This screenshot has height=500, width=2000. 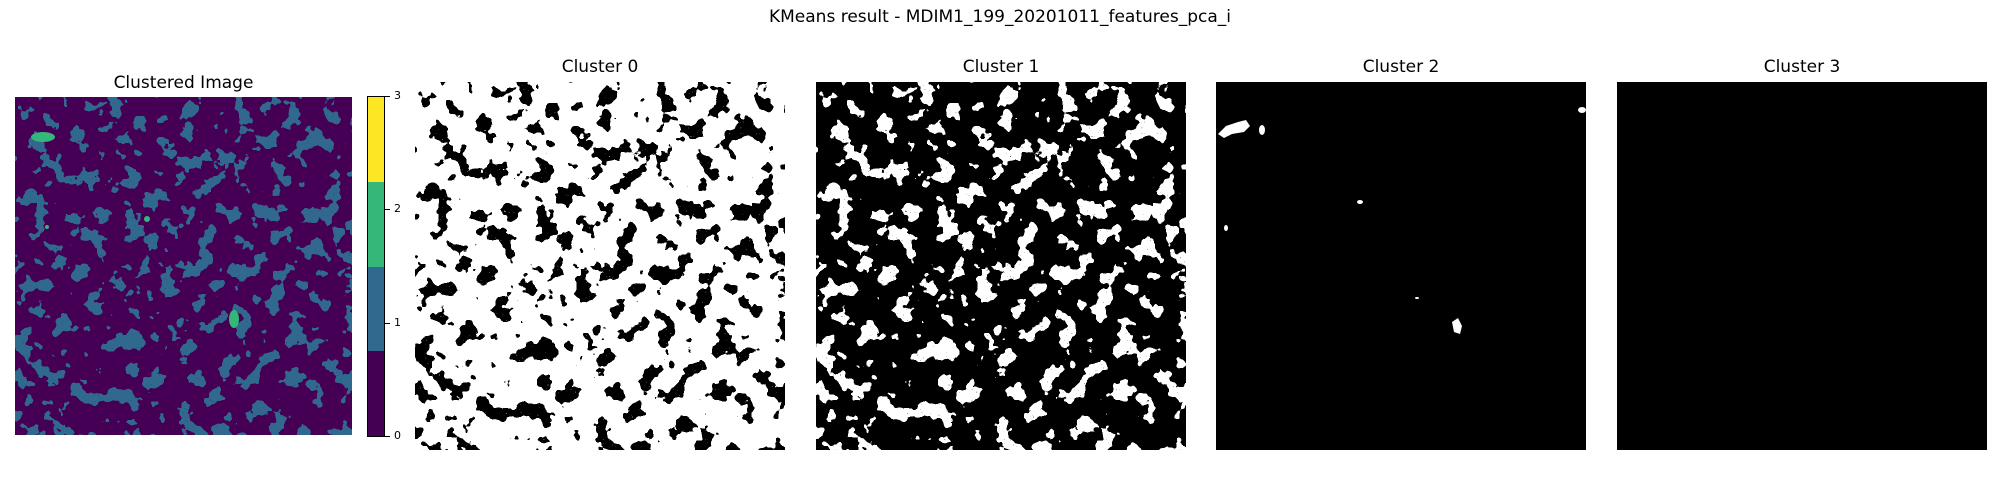 I want to click on clustered-image, so click(x=183, y=266).